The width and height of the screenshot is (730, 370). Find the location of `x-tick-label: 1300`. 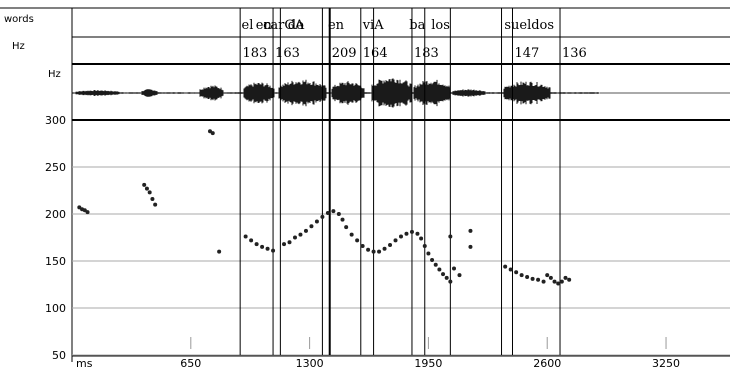

x-tick-label: 1300 is located at coordinates (310, 363).